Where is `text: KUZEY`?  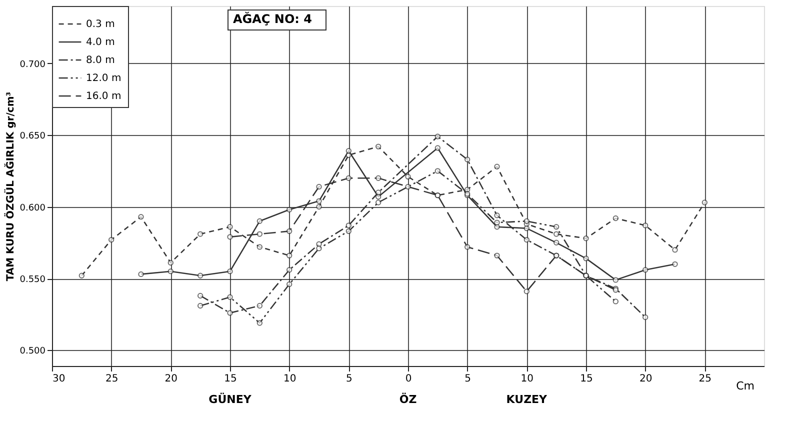 text: KUZEY is located at coordinates (527, 399).